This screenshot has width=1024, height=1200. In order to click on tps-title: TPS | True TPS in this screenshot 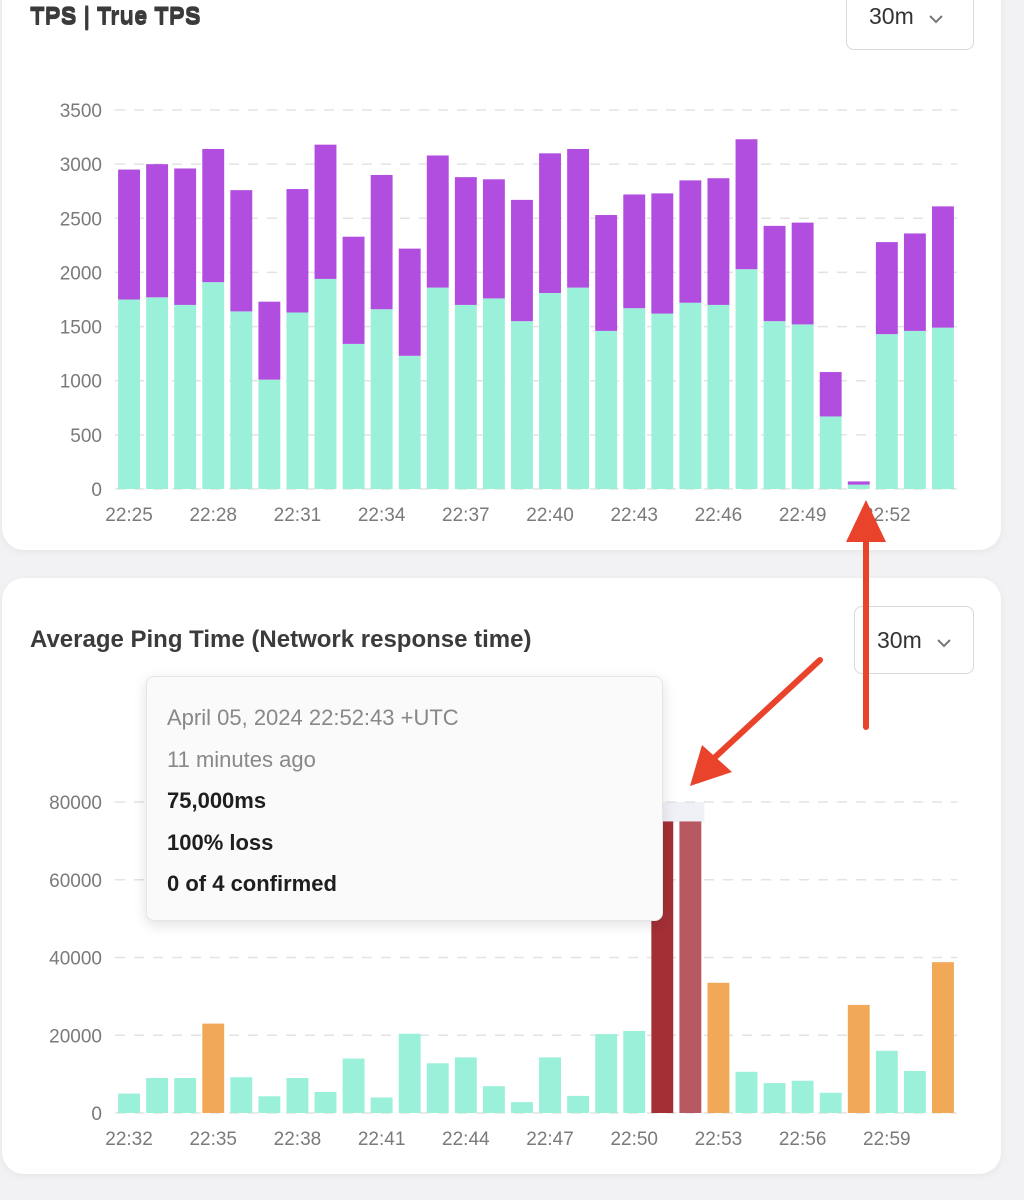, I will do `click(115, 17)`.